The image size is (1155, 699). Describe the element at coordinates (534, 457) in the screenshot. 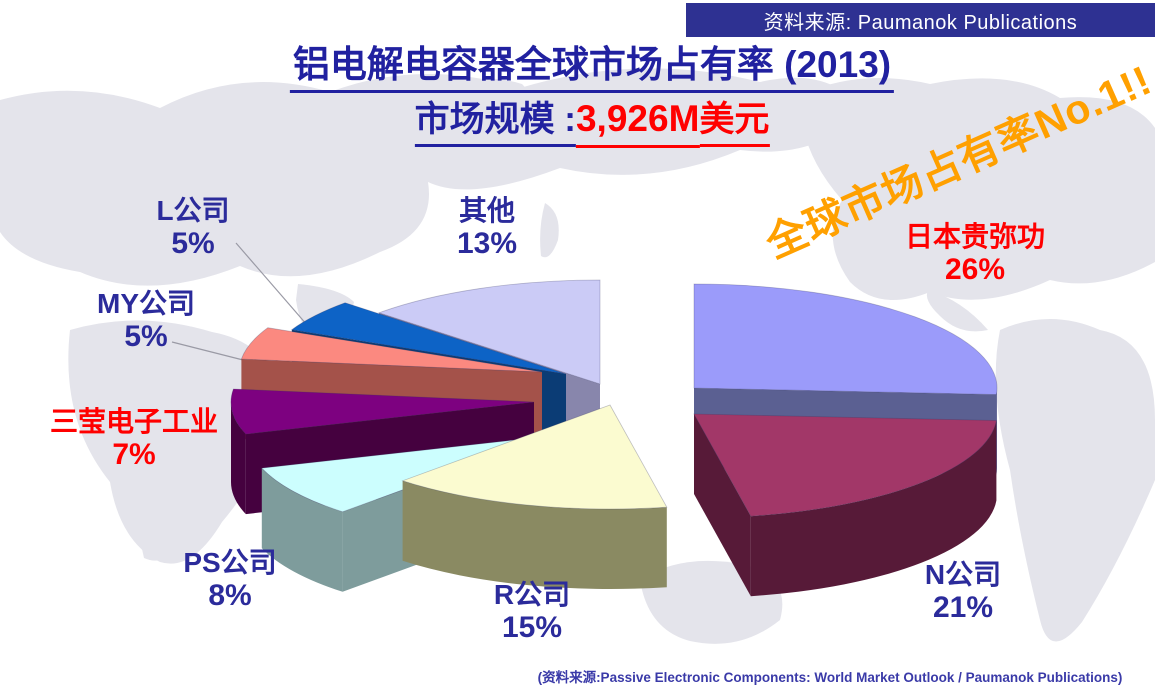

I see `slice-R公司-top` at that location.